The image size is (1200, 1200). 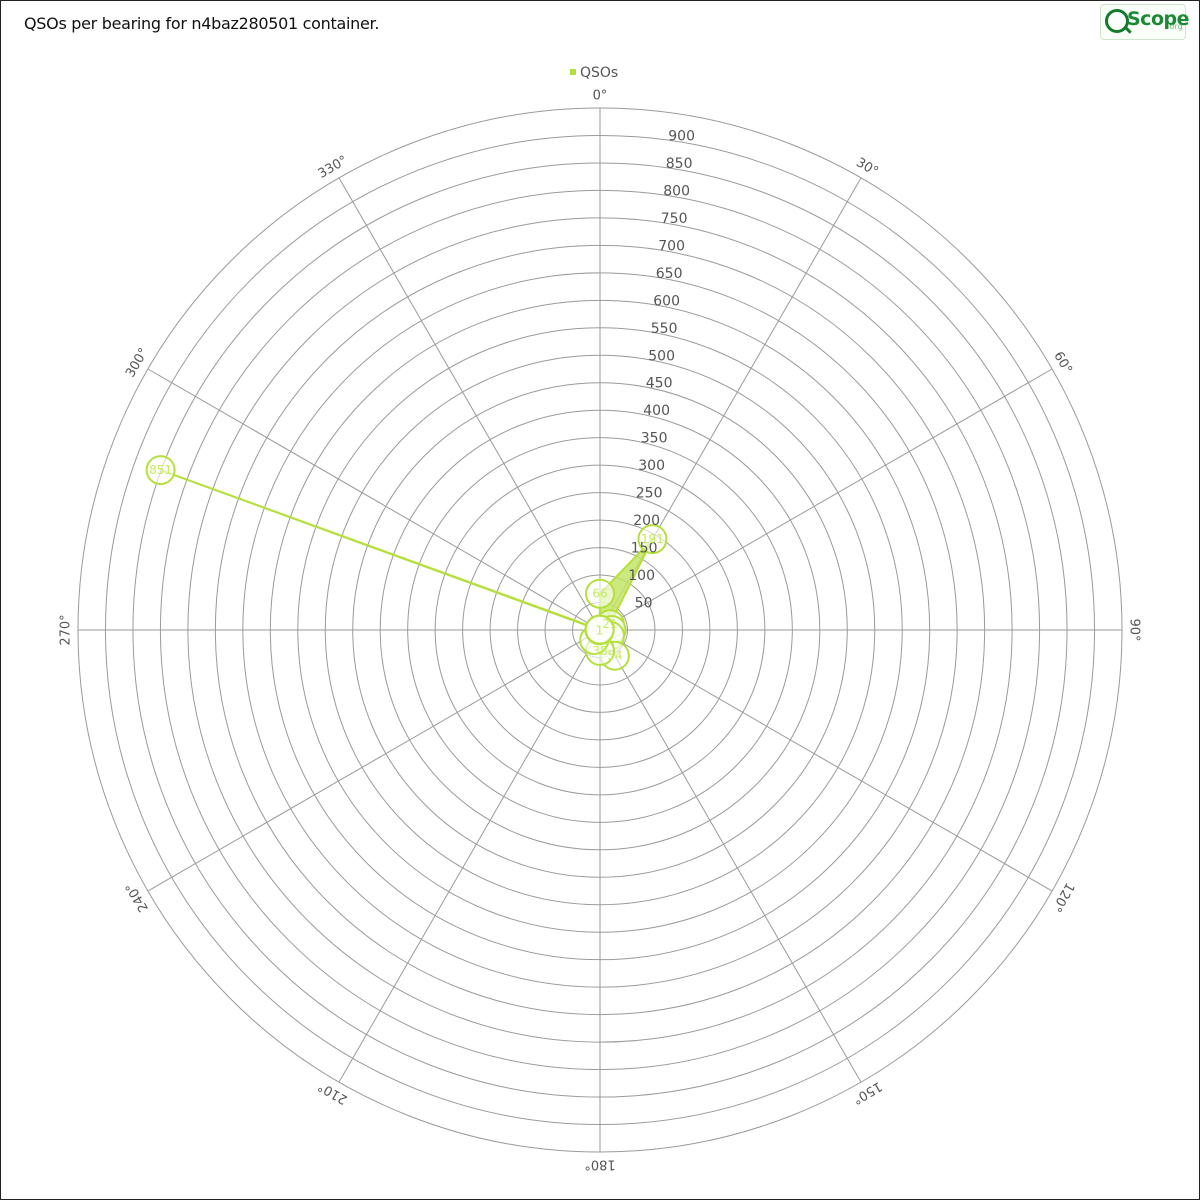 What do you see at coordinates (656, 411) in the screenshot?
I see `radial-tick-label: 400` at bounding box center [656, 411].